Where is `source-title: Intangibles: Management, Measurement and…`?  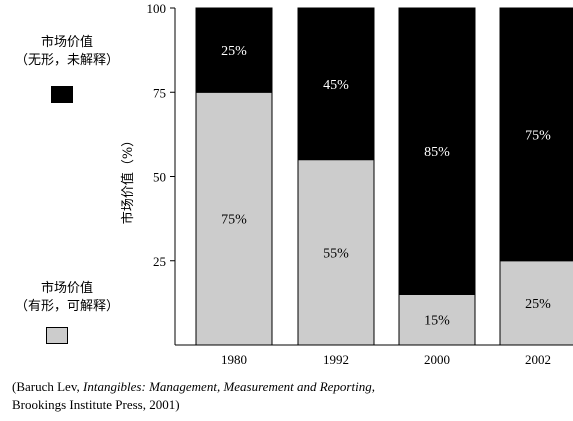
source-title: Intangibles: Management, Measurement and… is located at coordinates (229, 386).